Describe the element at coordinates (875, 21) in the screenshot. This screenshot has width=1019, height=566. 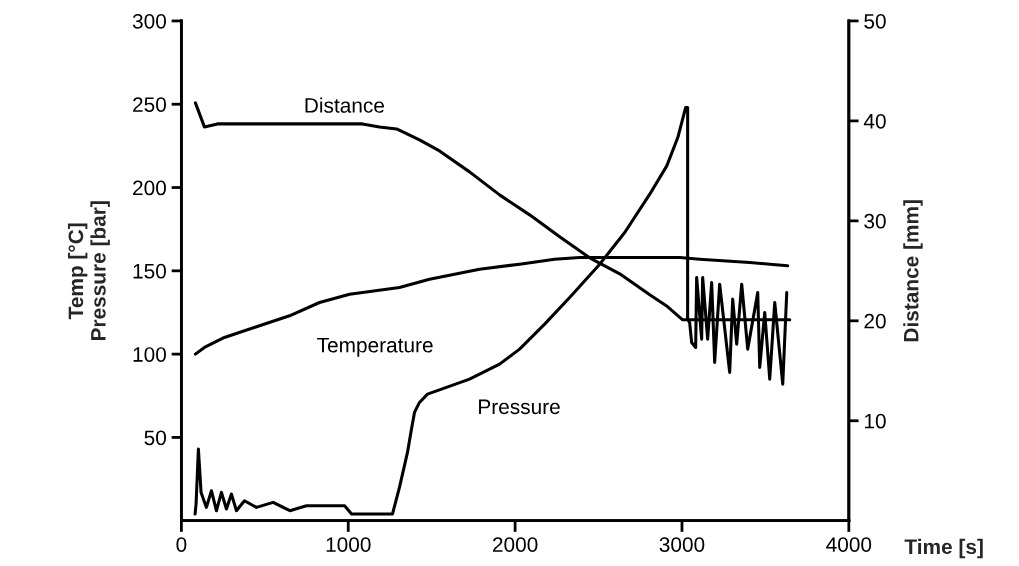
I see `y2-tick-label: 50` at that location.